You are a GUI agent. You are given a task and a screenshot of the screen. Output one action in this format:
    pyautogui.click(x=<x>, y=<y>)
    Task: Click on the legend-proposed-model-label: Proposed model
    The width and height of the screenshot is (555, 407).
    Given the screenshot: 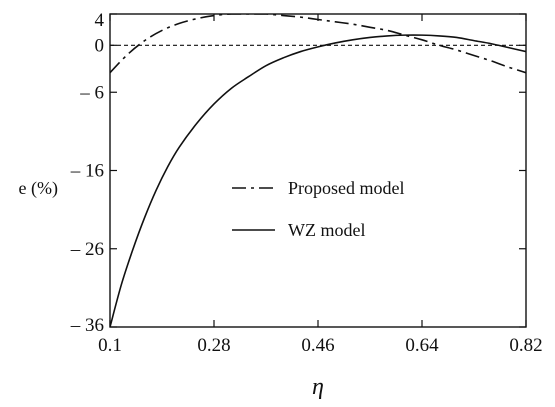 What is the action you would take?
    pyautogui.click(x=346, y=188)
    